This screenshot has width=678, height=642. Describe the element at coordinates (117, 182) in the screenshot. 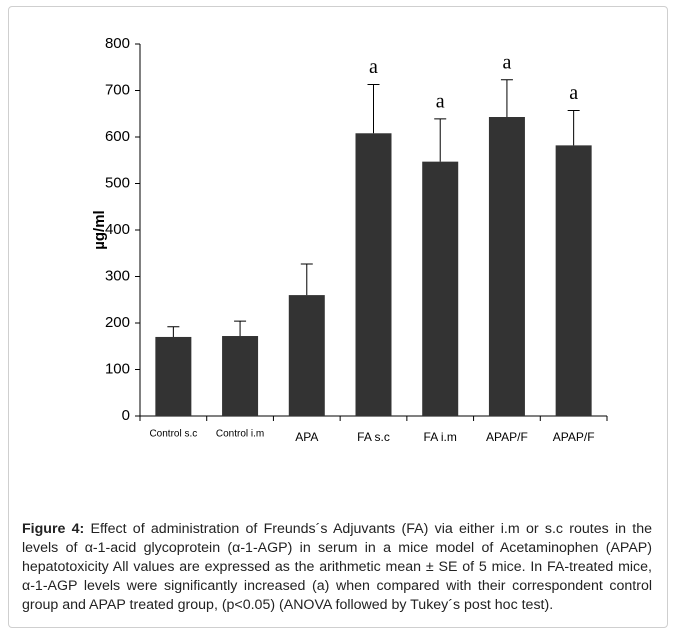

I see `y-tick-label: 500` at that location.